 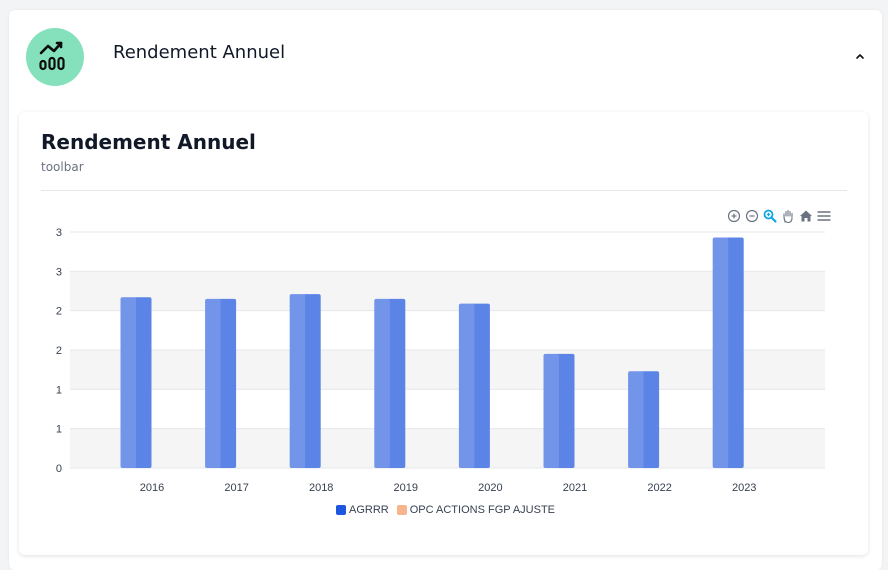 I want to click on bar-2019, so click(x=390, y=383).